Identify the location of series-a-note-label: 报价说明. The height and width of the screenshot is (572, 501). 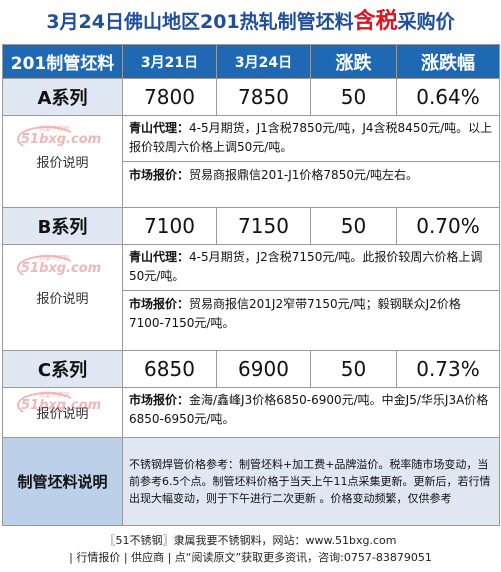
(62, 163).